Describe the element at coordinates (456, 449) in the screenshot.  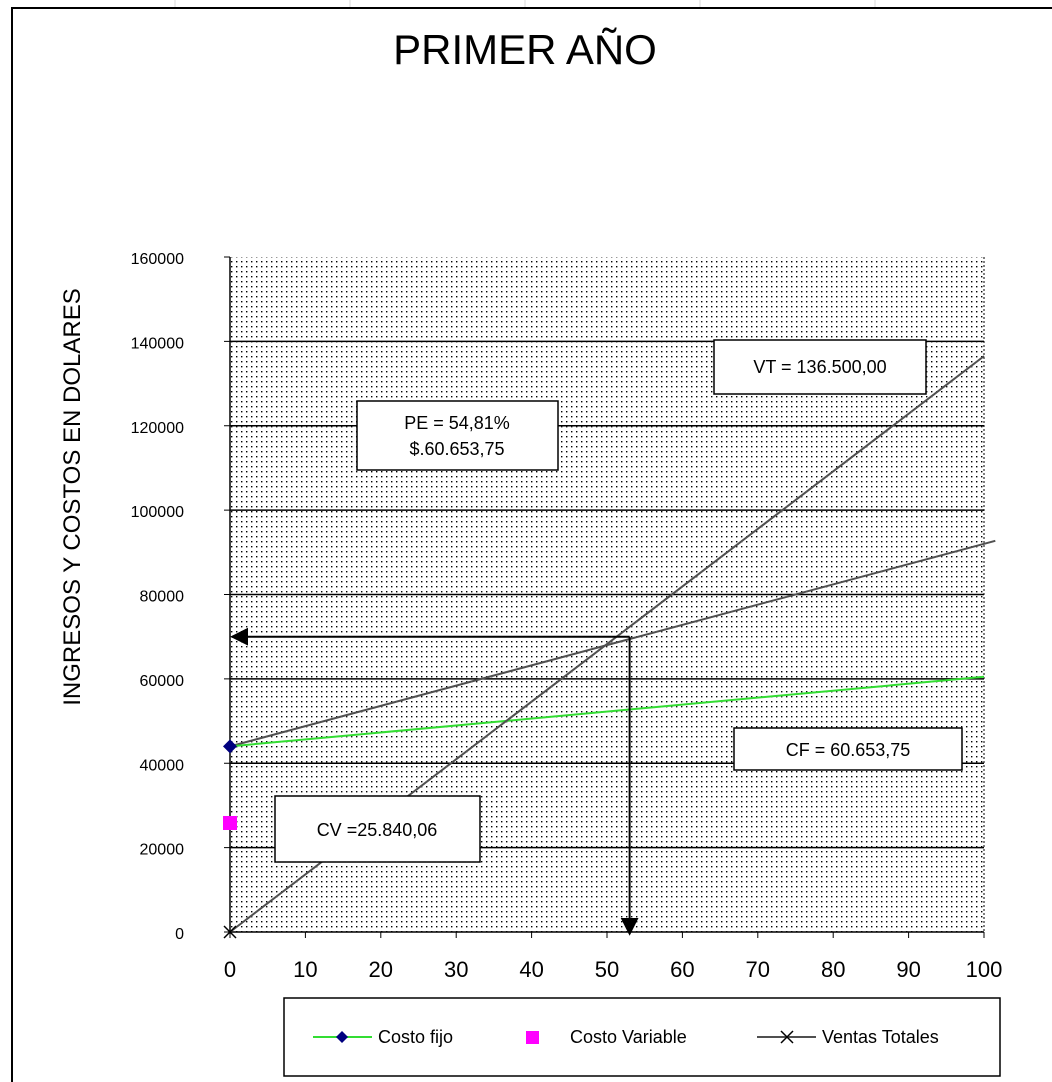
I see `annotation-pe-text-2: $.60.653,75` at that location.